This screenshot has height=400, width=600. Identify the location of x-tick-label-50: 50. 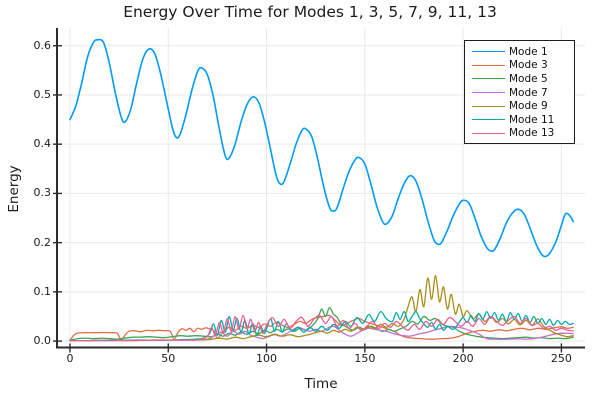
(168, 358).